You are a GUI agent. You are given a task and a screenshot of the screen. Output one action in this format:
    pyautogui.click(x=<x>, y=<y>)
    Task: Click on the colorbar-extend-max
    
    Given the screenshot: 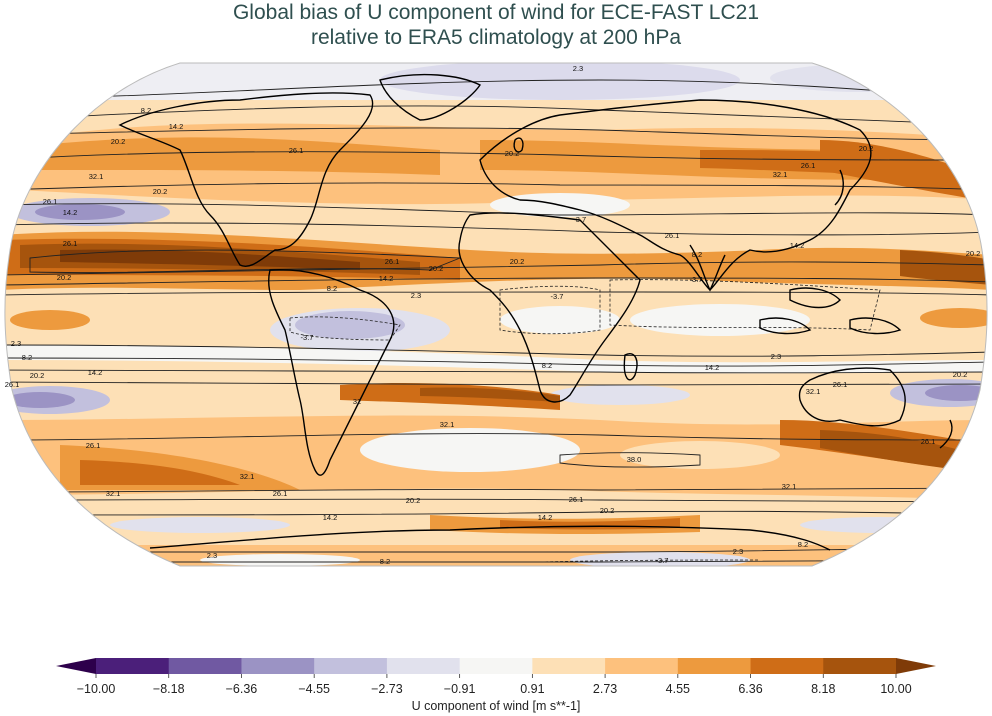 What is the action you would take?
    pyautogui.click(x=916, y=666)
    